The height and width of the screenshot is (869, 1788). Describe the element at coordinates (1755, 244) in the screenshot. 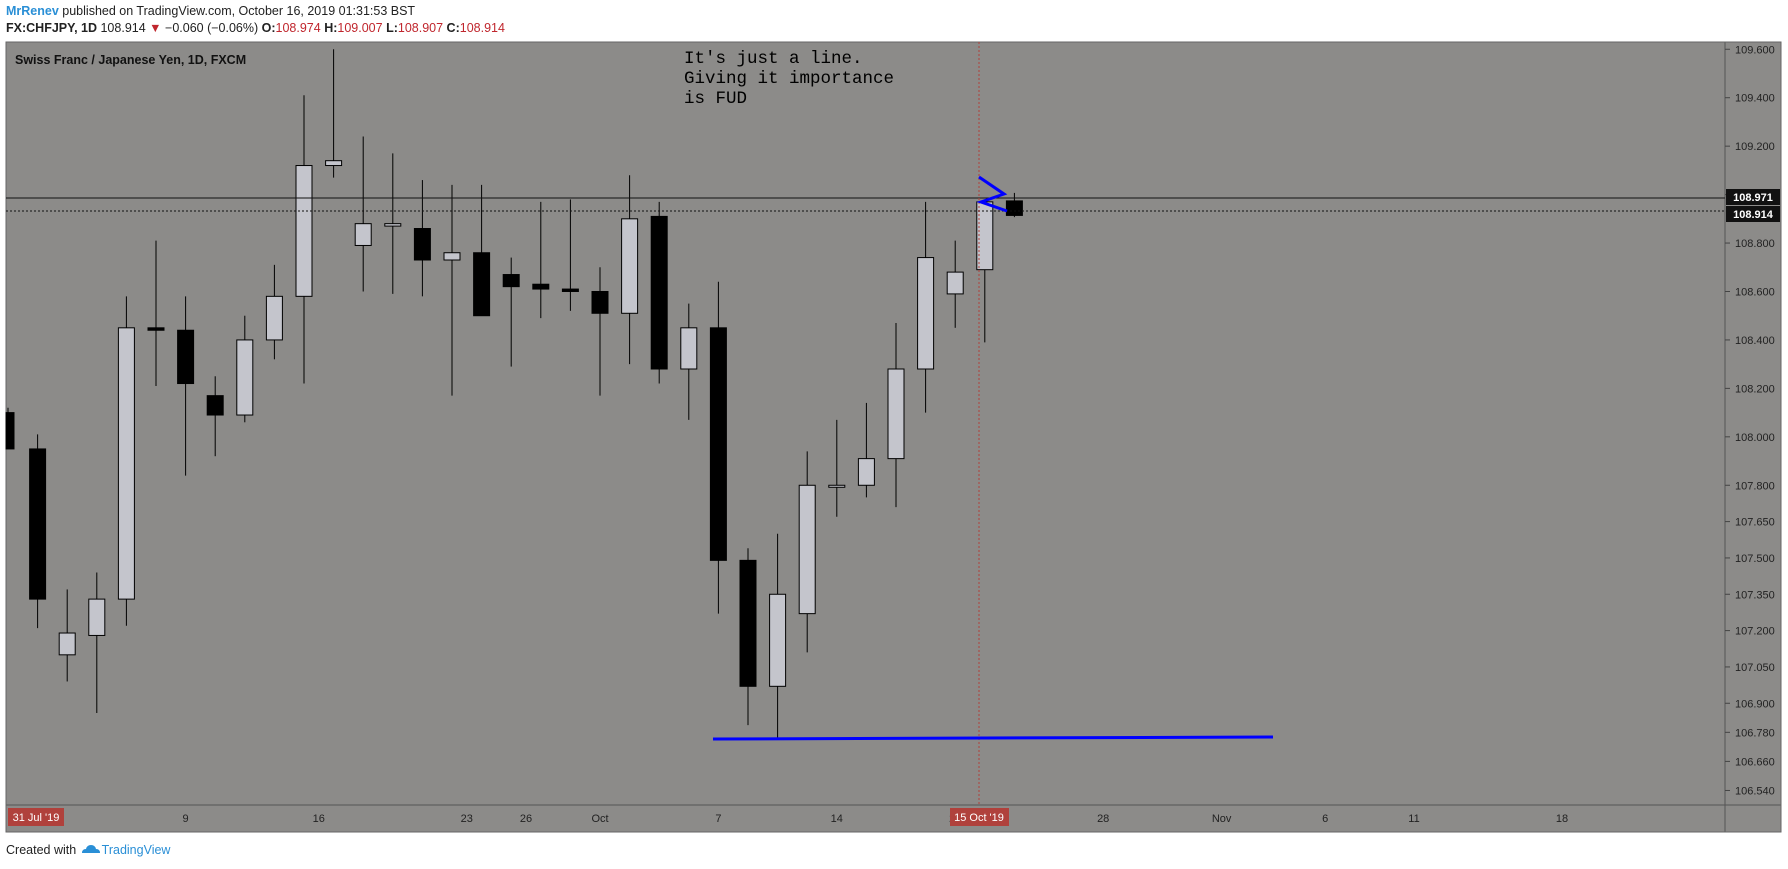

I see `price-tick-label: 108.800` at that location.